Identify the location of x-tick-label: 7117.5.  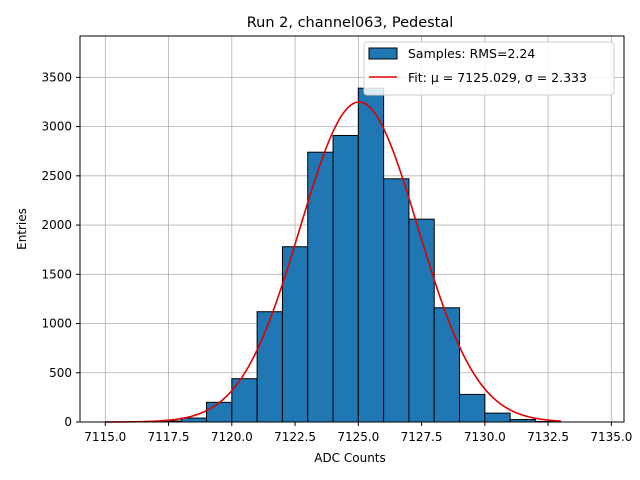
(169, 437).